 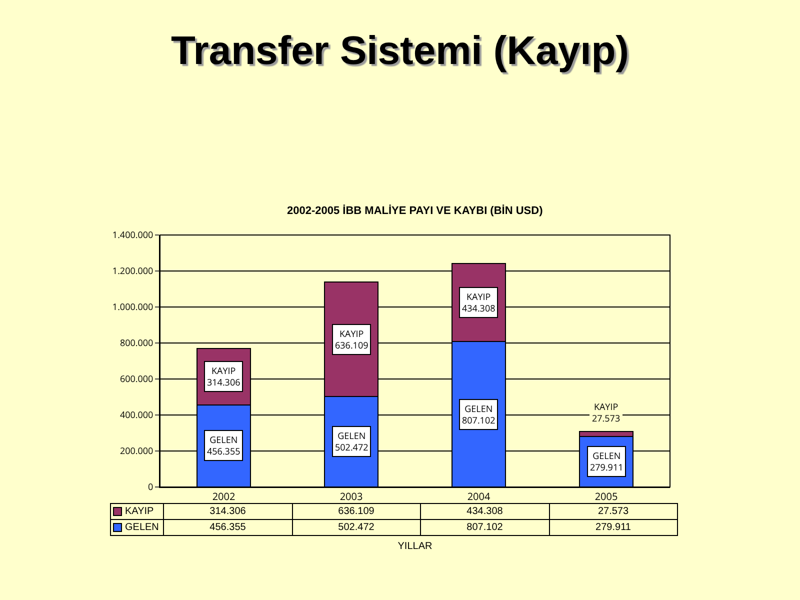 What do you see at coordinates (478, 496) in the screenshot?
I see `x-tick-label: 2004` at bounding box center [478, 496].